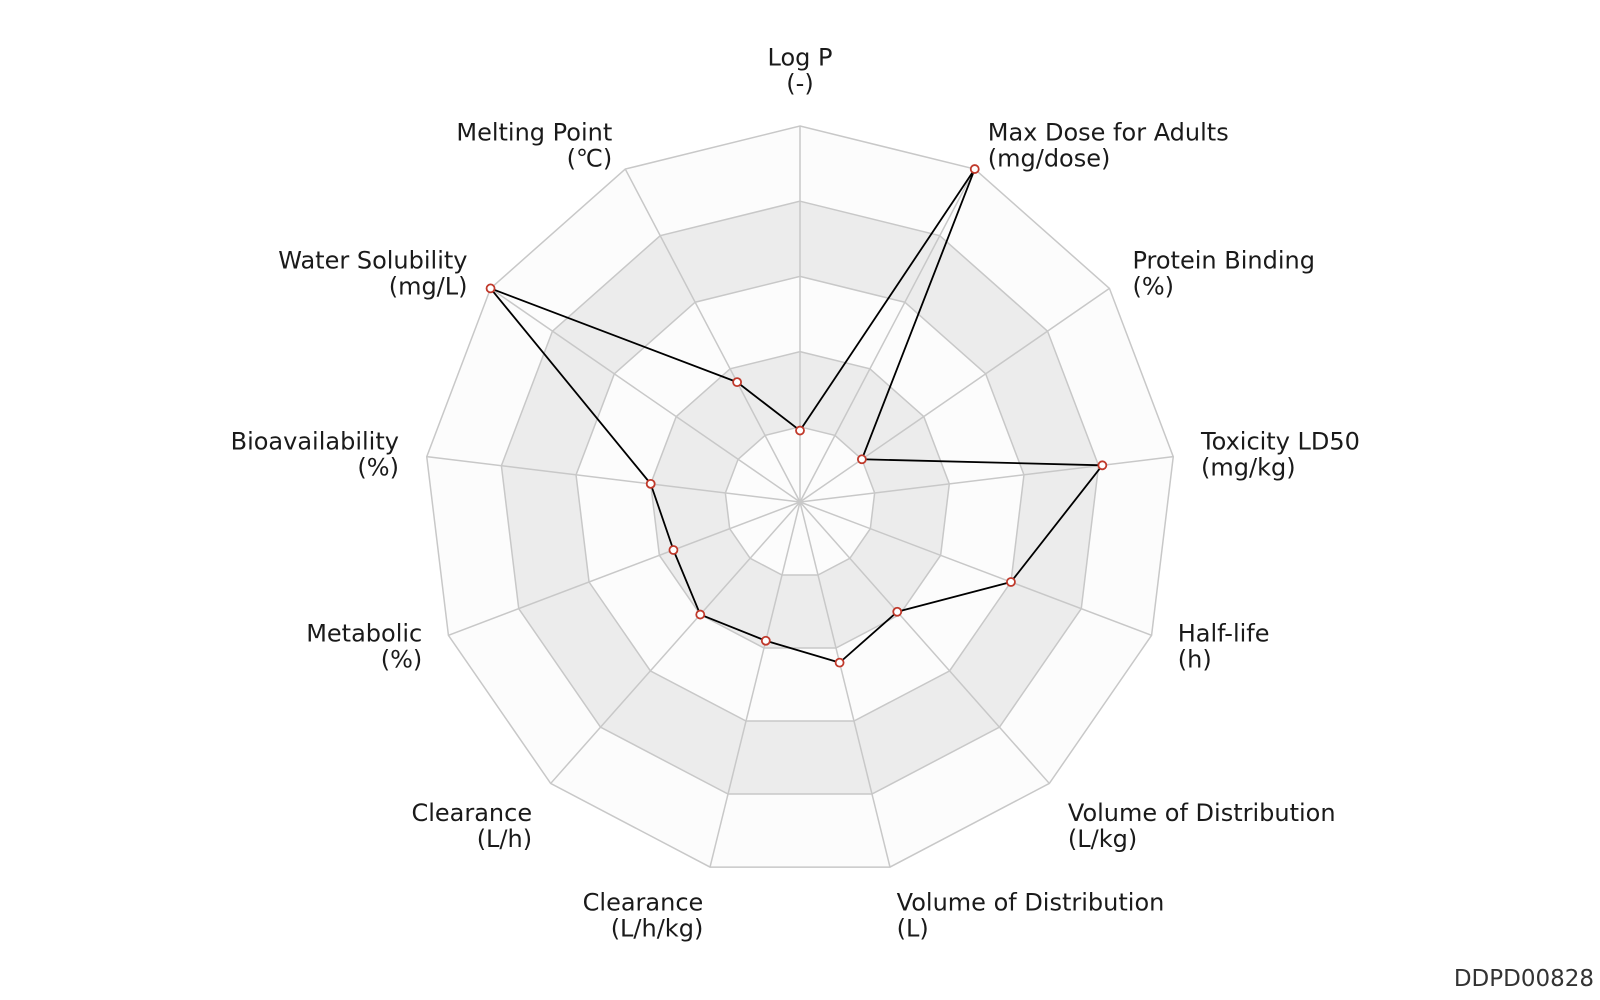  I want to click on axis-label-name: Metabolic, so click(364, 633).